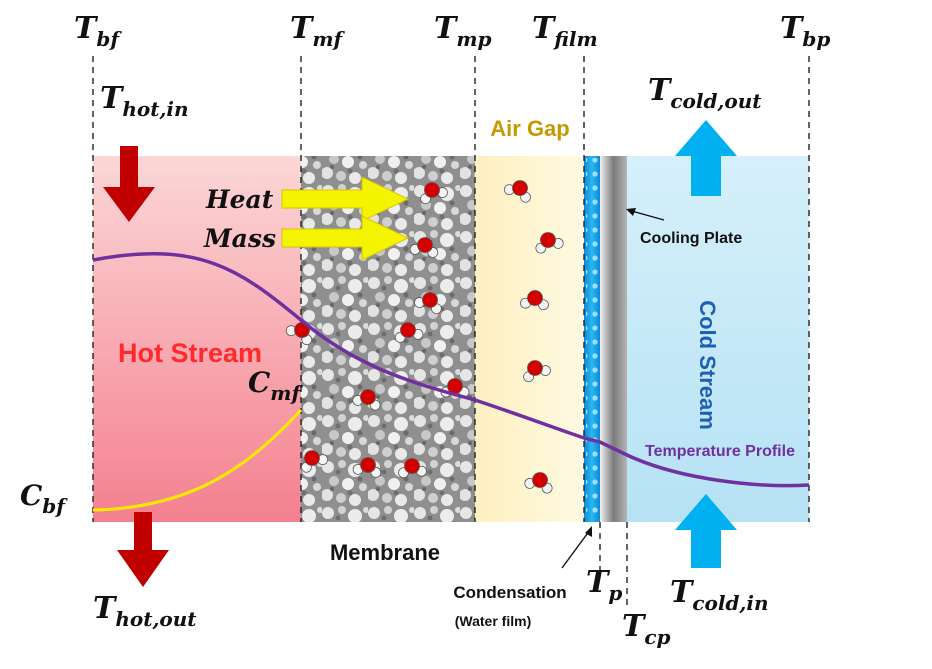  What do you see at coordinates (473, 39) in the screenshot?
I see `t-mp-sub: mp` at bounding box center [473, 39].